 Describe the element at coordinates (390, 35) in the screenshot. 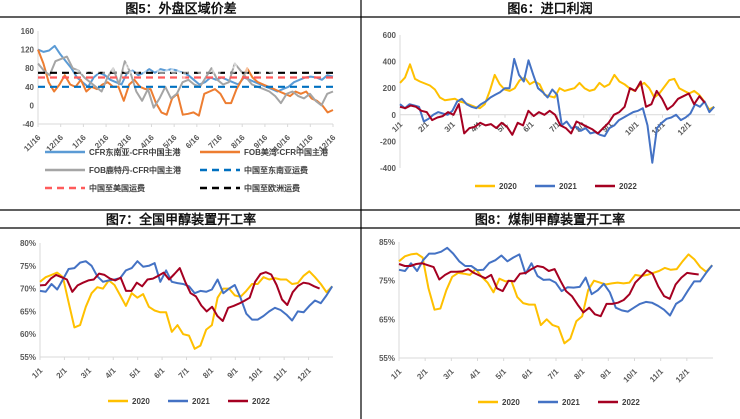

I see `y-tick-label: 600` at that location.